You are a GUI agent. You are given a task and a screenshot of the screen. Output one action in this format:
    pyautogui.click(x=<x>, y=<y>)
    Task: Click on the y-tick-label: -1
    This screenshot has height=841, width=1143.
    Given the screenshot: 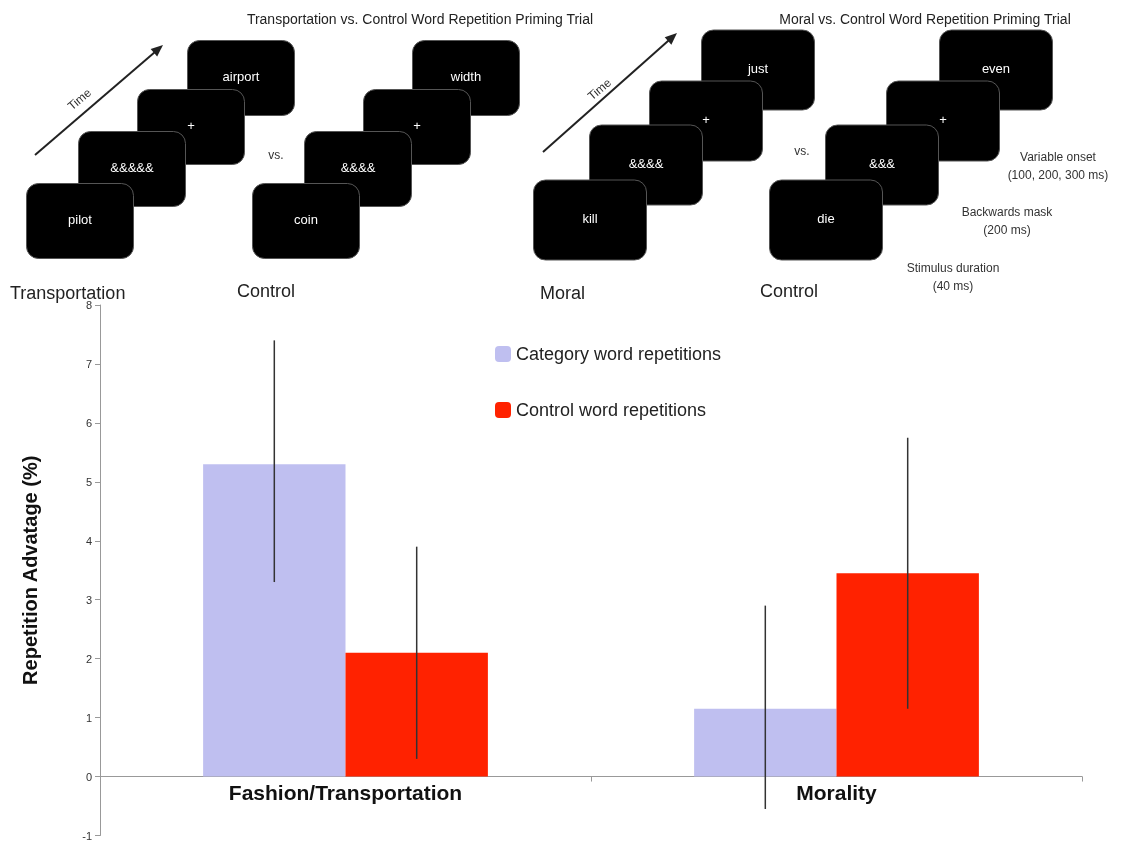 What is the action you would take?
    pyautogui.click(x=87, y=835)
    